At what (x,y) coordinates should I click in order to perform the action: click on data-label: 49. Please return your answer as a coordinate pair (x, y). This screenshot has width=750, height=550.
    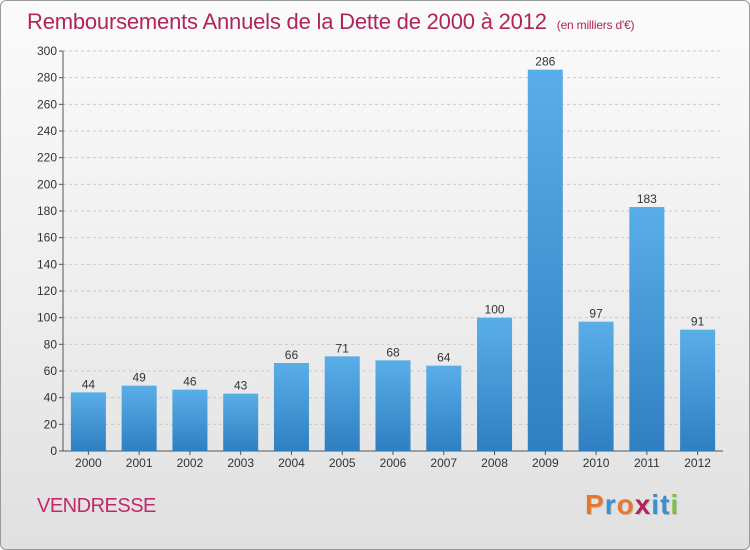
    Looking at the image, I should click on (139, 378).